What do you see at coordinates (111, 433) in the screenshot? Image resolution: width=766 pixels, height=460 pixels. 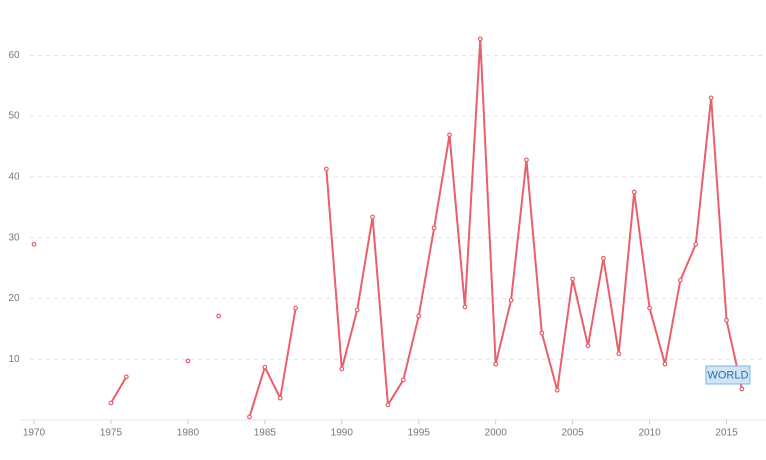 I see `x-tick-label: 1975` at bounding box center [111, 433].